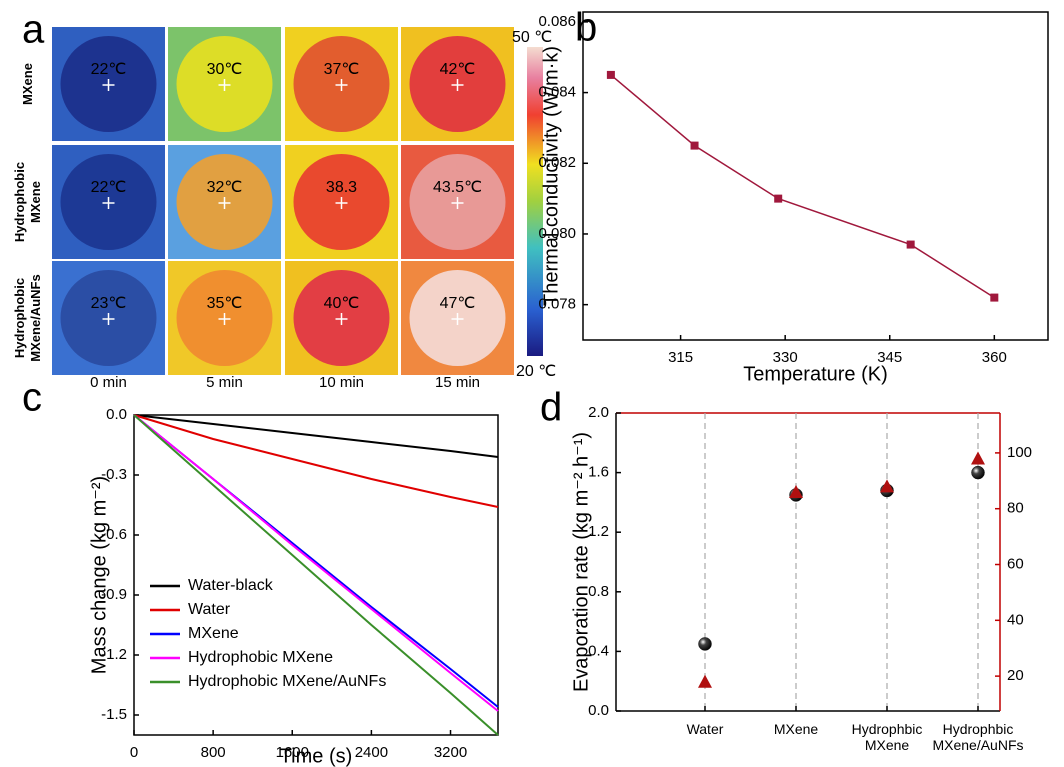 This screenshot has height=767, width=1064. What do you see at coordinates (458, 69) in the screenshot?
I see `temperature-label: 42℃` at bounding box center [458, 69].